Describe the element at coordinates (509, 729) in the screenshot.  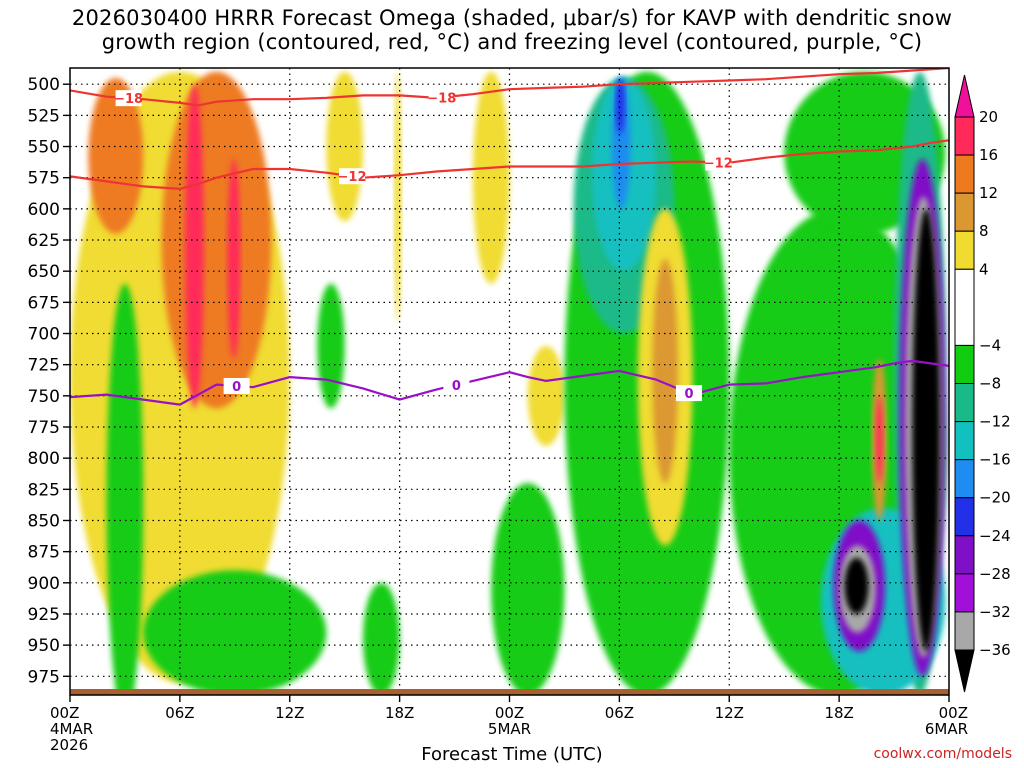
I see `x-tick-label-24-1: 5MAR` at that location.